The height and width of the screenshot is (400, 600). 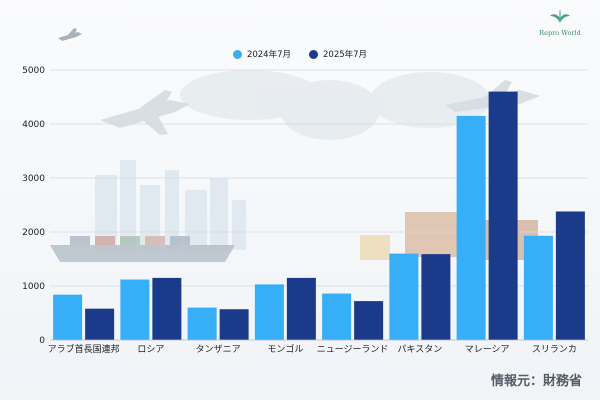 I want to click on source-note: 情報元：財務省, so click(x=536, y=381).